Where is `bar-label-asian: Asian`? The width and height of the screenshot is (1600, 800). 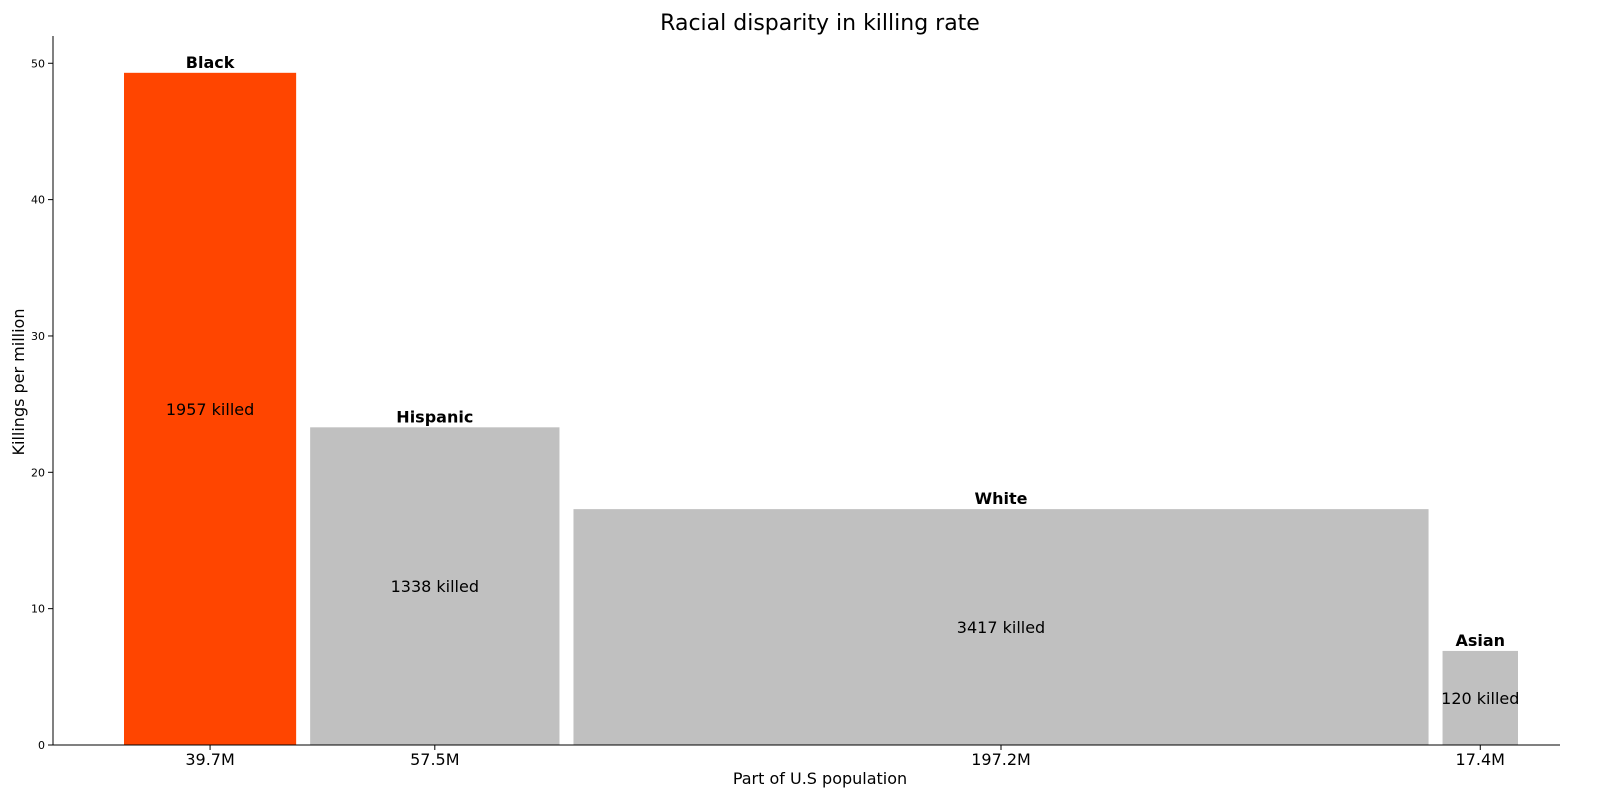 bar-label-asian: Asian is located at coordinates (1480, 640).